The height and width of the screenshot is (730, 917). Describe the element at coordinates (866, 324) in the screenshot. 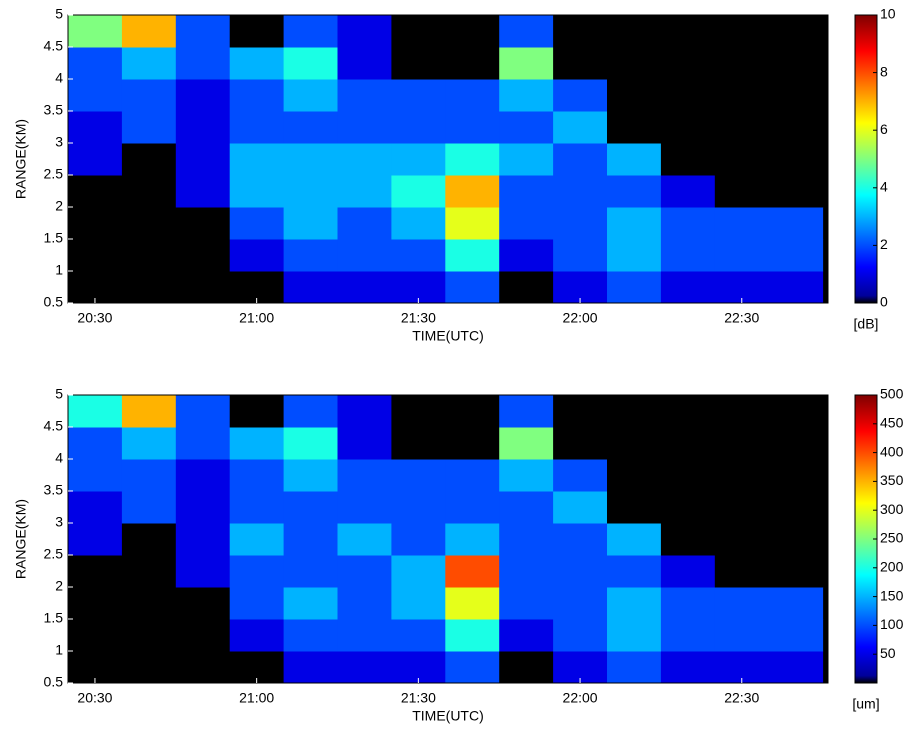

I see `colorbar-label: [dB]` at that location.